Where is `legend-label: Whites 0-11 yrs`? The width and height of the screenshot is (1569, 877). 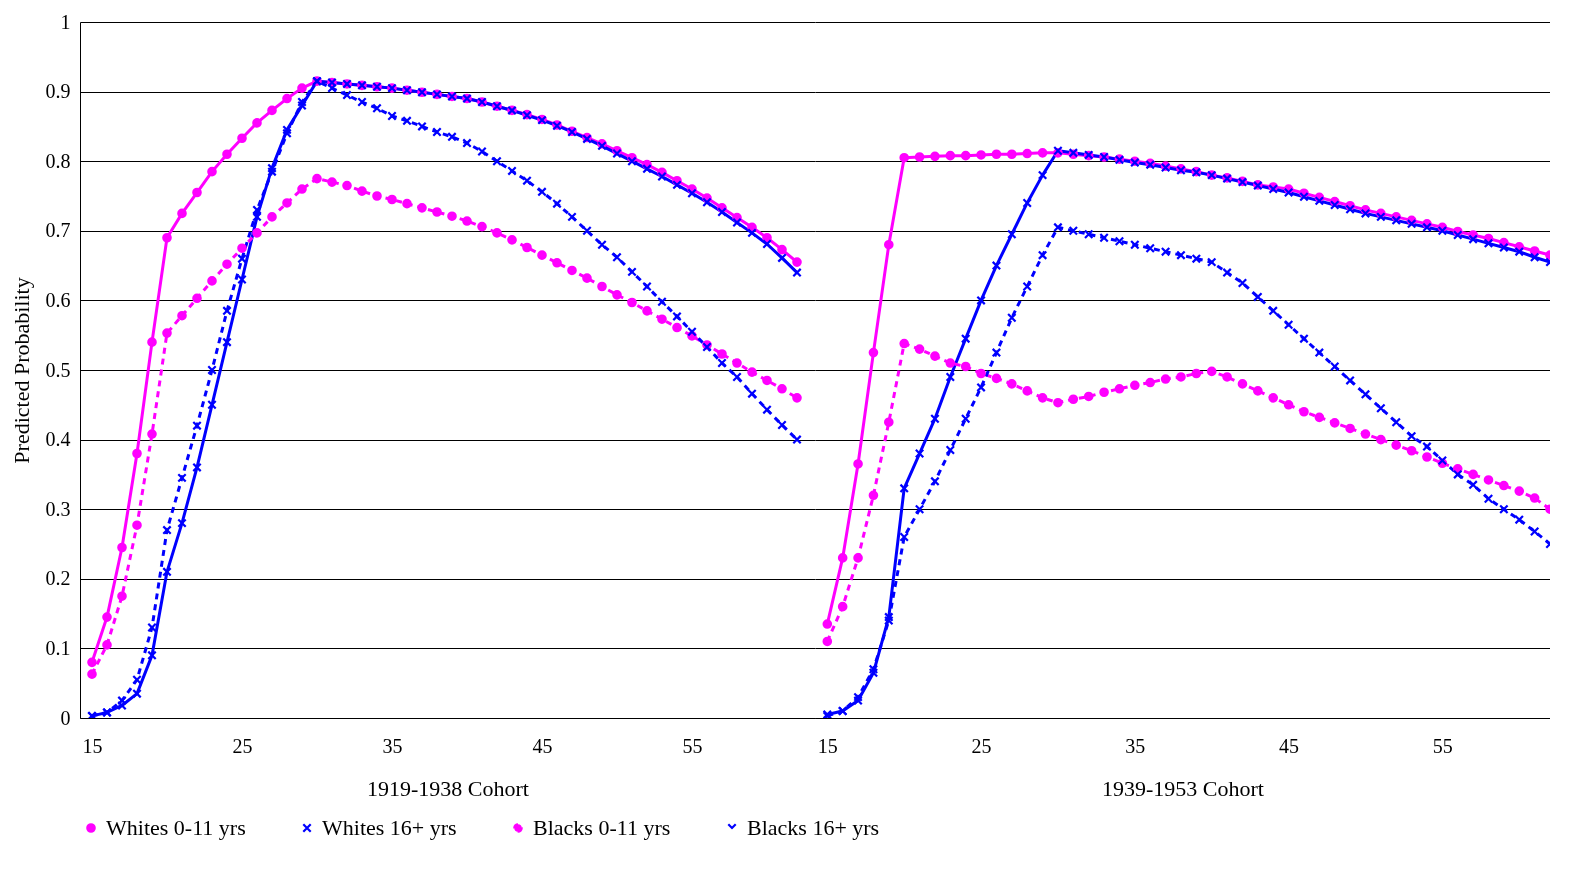 legend-label: Whites 0-11 yrs is located at coordinates (176, 827).